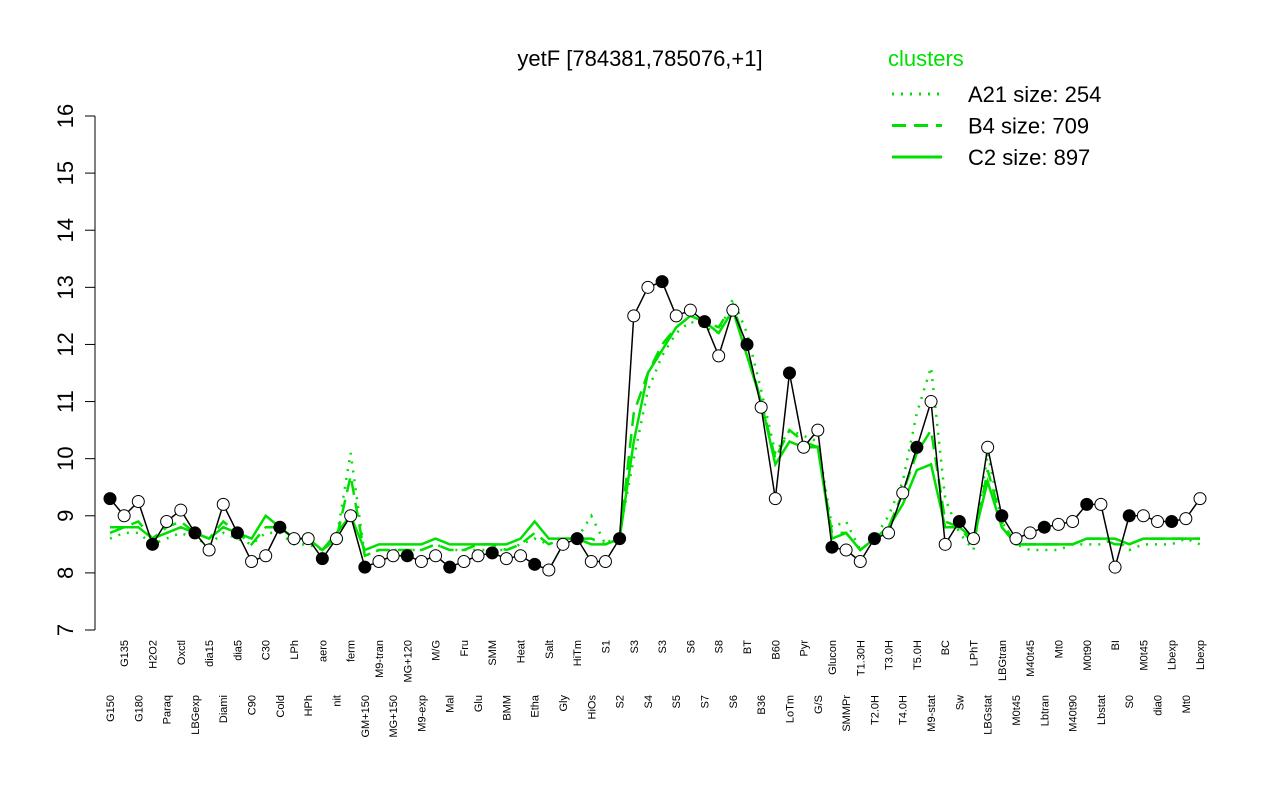 The width and height of the screenshot is (1280, 805). What do you see at coordinates (267, 650) in the screenshot?
I see `x-tick-label: C30` at bounding box center [267, 650].